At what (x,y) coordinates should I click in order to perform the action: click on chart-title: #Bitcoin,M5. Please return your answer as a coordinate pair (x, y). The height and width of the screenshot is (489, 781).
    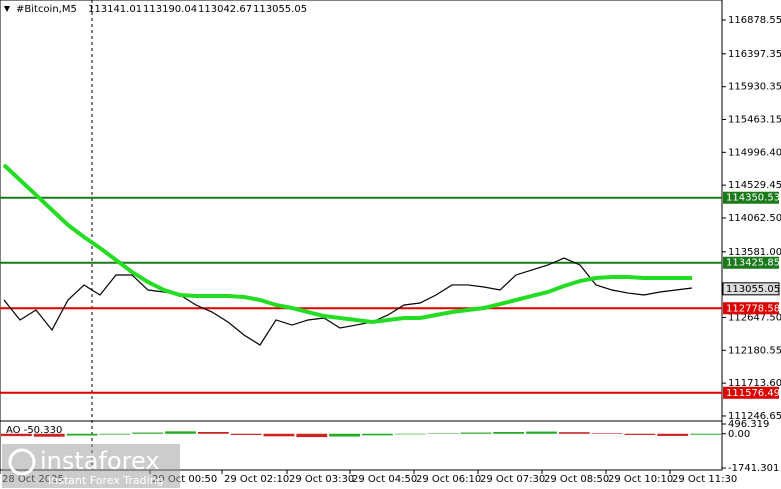
    Looking at the image, I should click on (46, 9).